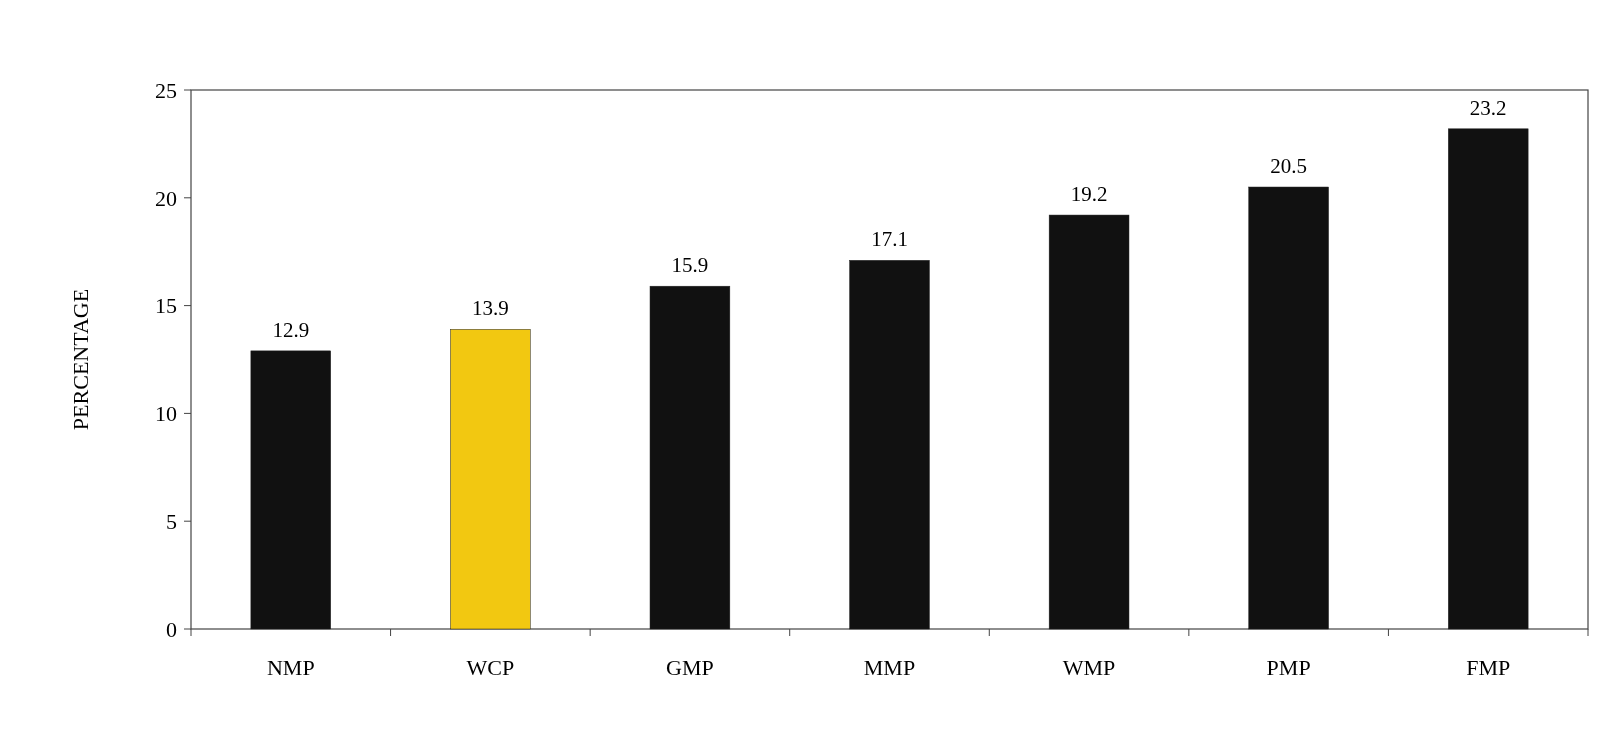 The width and height of the screenshot is (1610, 741). I want to click on x-tick-label: NMP, so click(290, 667).